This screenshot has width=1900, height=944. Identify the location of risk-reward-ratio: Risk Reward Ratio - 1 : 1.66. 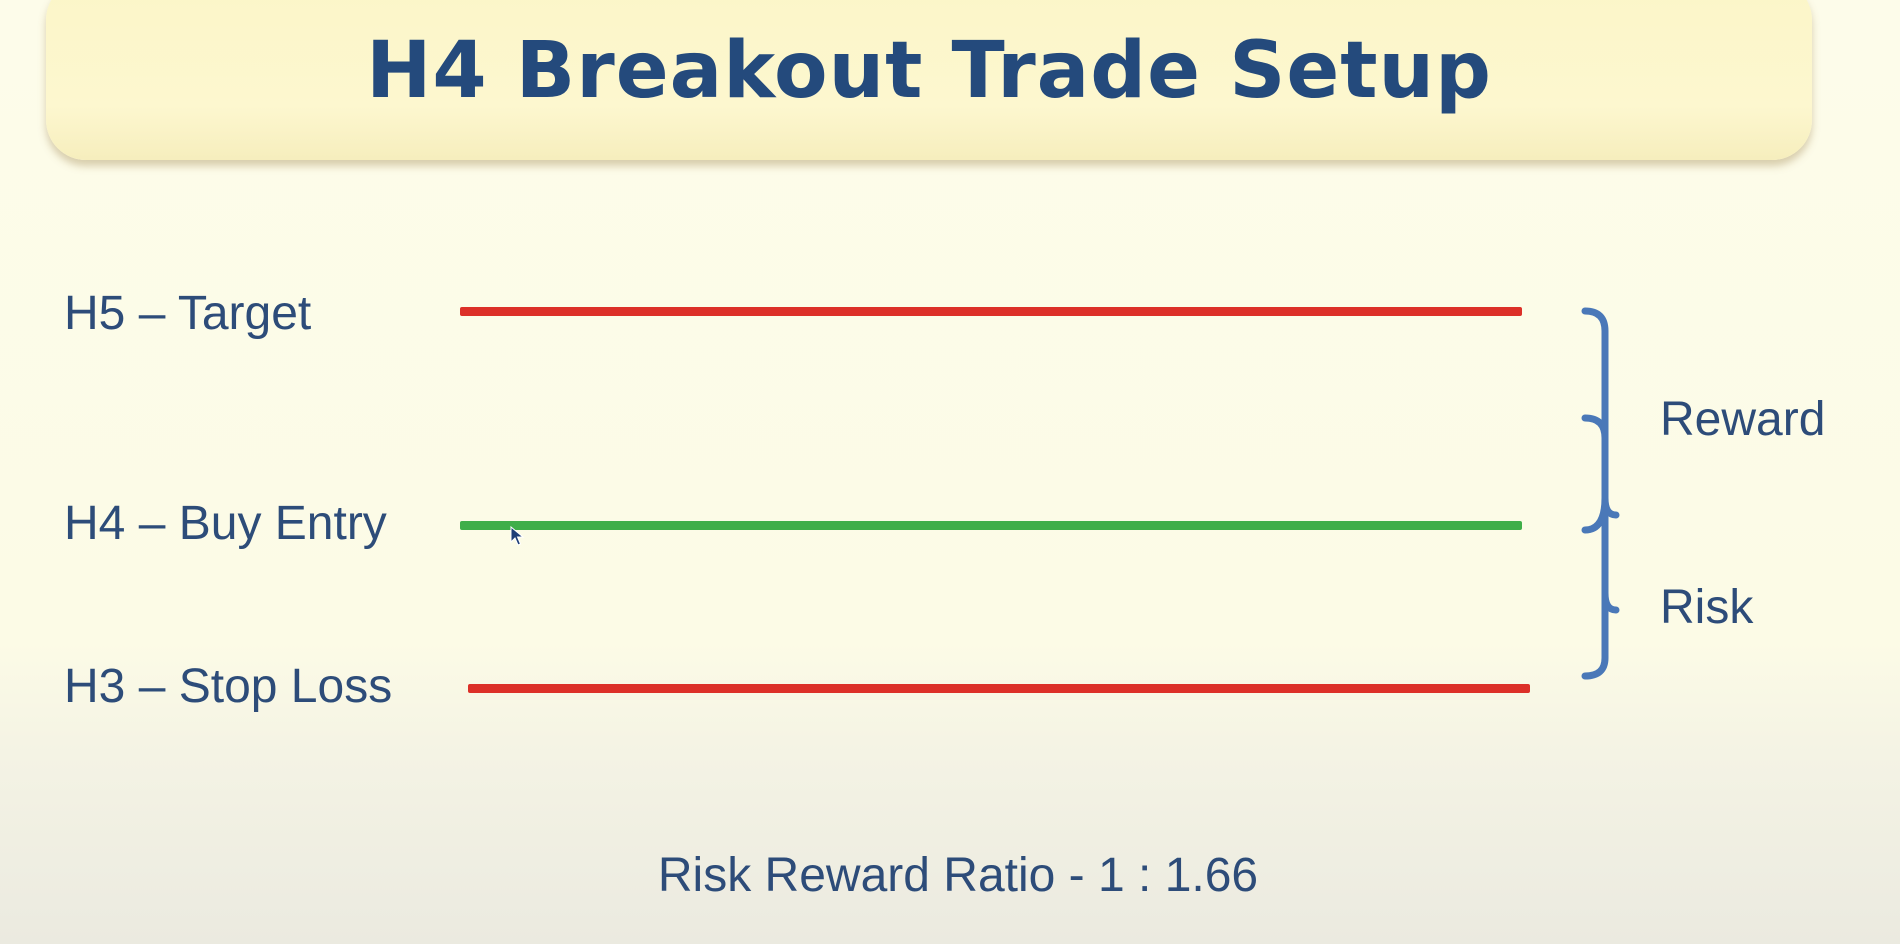
(950, 876).